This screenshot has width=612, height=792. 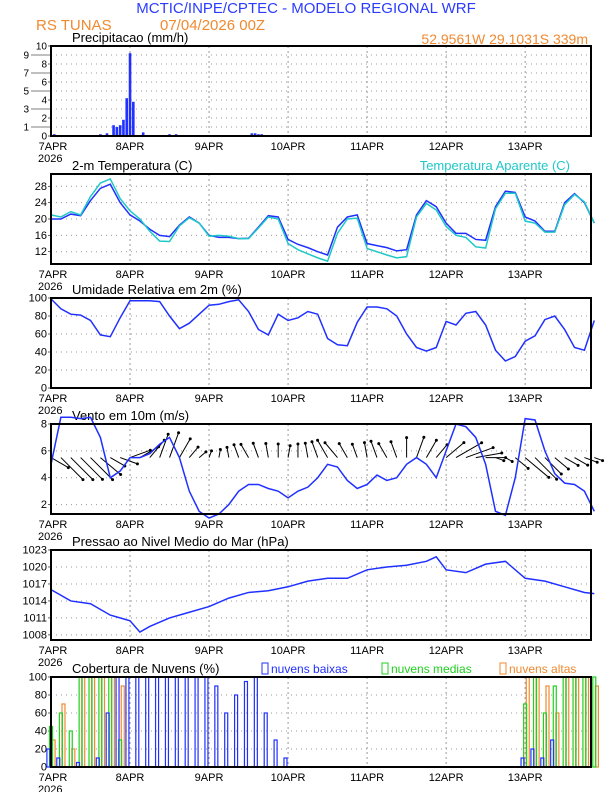 What do you see at coordinates (35, 567) in the screenshot?
I see `y-tick-label: 1020` at bounding box center [35, 567].